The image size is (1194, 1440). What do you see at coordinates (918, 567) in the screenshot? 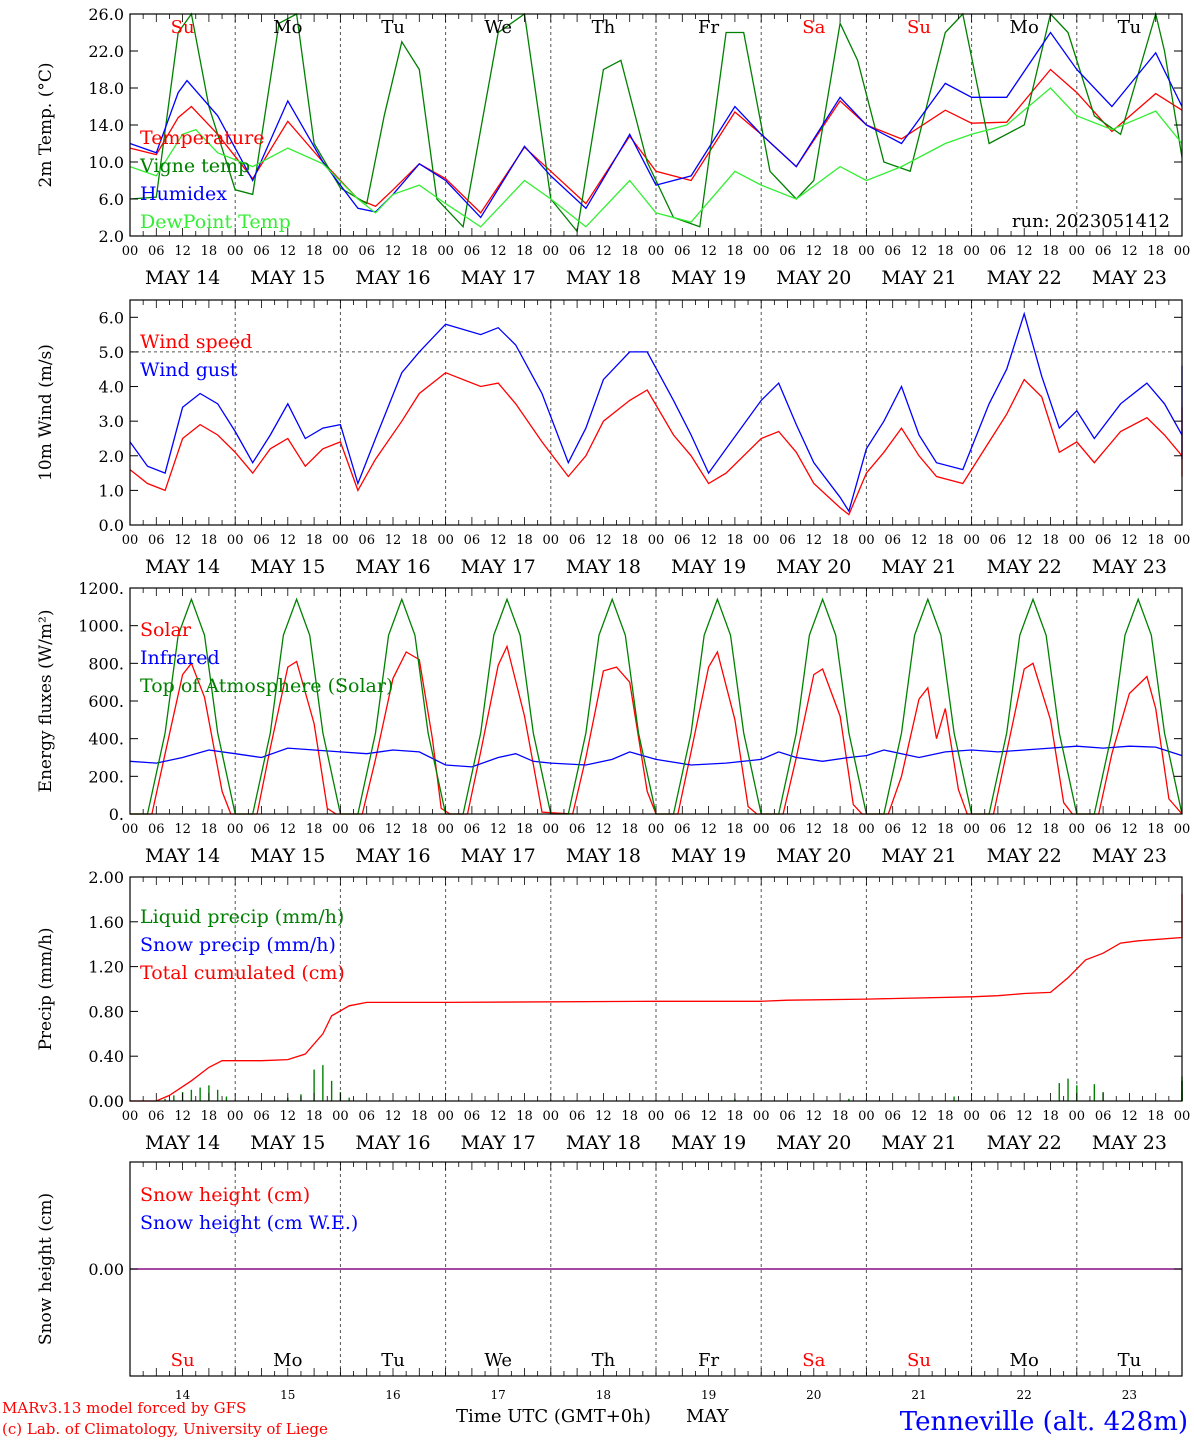
I see `date-label: MAY 21` at bounding box center [918, 567].